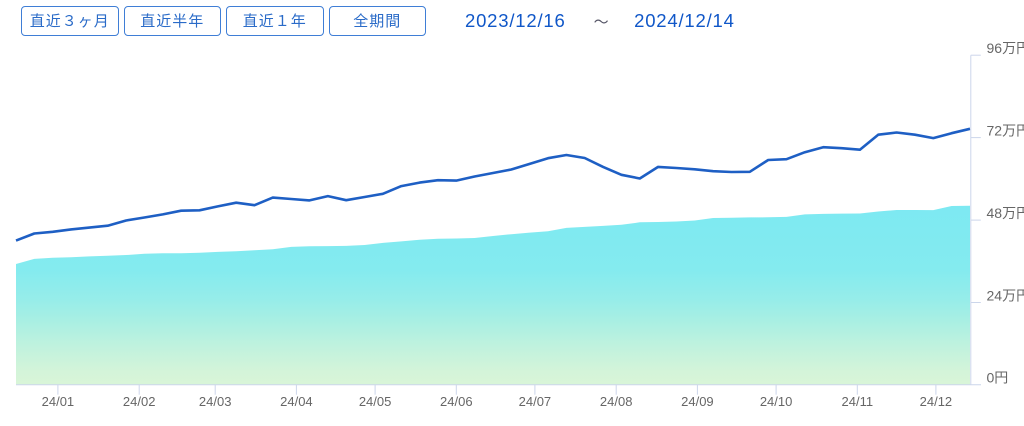 The height and width of the screenshot is (426, 1024). What do you see at coordinates (616, 401) in the screenshot?
I see `svg-text: 24/08` at bounding box center [616, 401].